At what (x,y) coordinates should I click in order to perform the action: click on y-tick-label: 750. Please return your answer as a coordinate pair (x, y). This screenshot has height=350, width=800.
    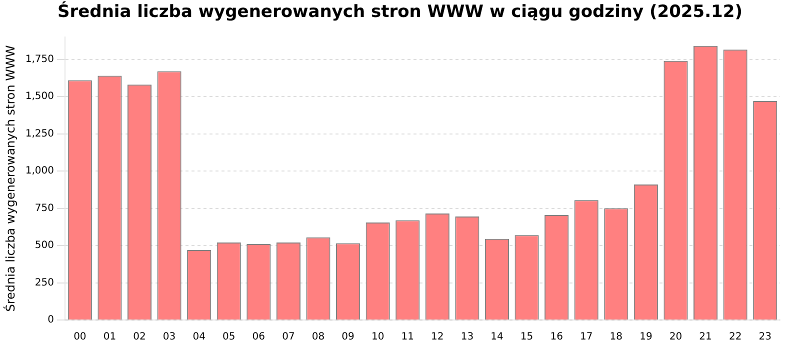
    Looking at the image, I should click on (44, 208).